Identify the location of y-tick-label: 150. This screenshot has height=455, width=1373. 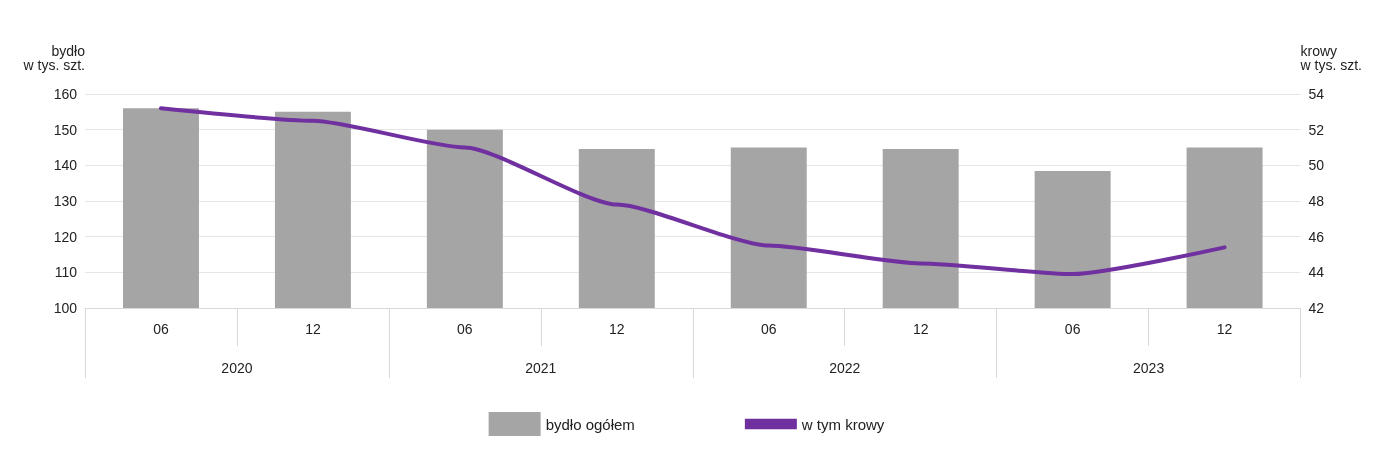
(65, 129).